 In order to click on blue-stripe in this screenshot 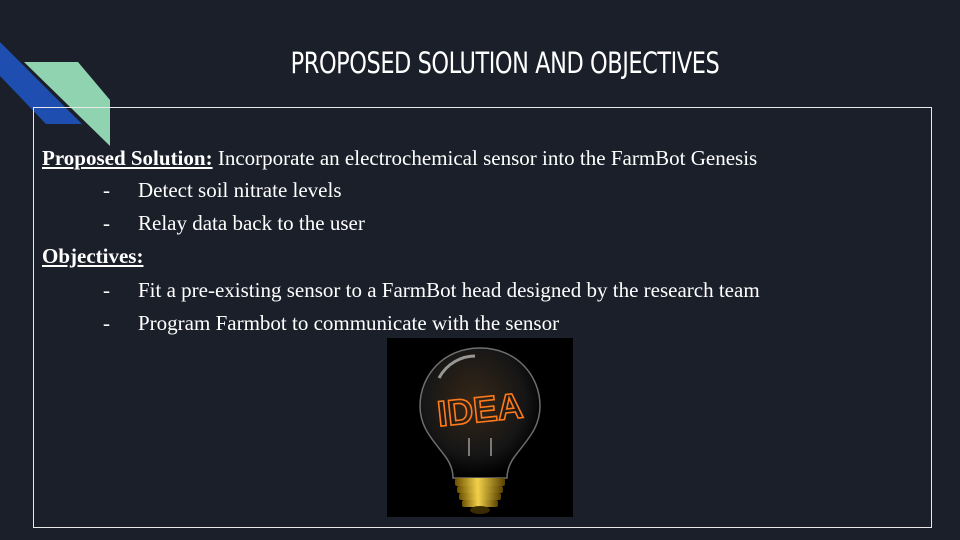, I will do `click(41, 83)`.